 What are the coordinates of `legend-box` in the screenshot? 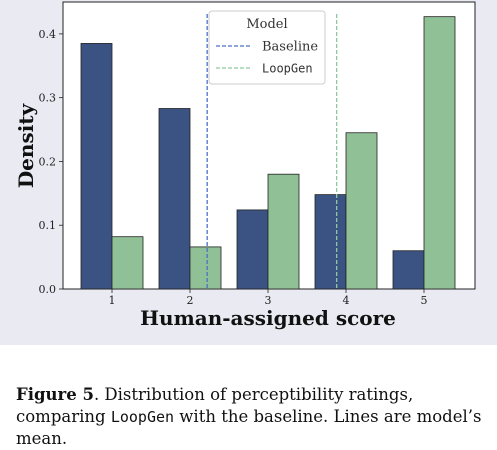 It's located at (267, 47).